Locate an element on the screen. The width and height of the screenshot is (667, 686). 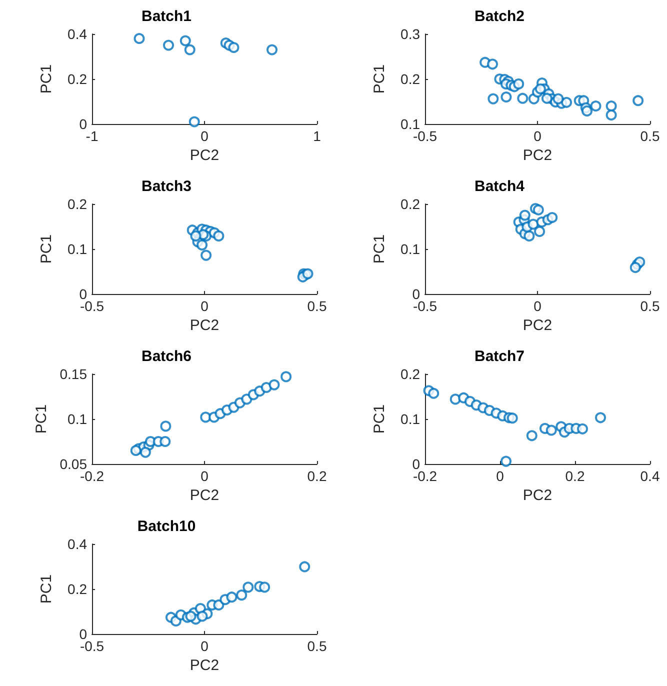
chart-title: Batch6 is located at coordinates (166, 356).